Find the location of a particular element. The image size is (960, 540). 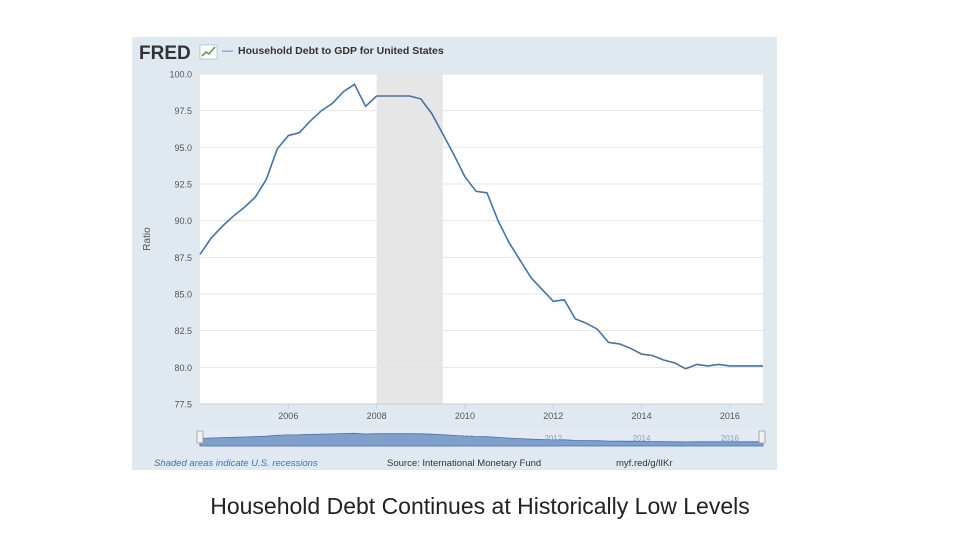

x-tick-label: 2016 is located at coordinates (730, 416).